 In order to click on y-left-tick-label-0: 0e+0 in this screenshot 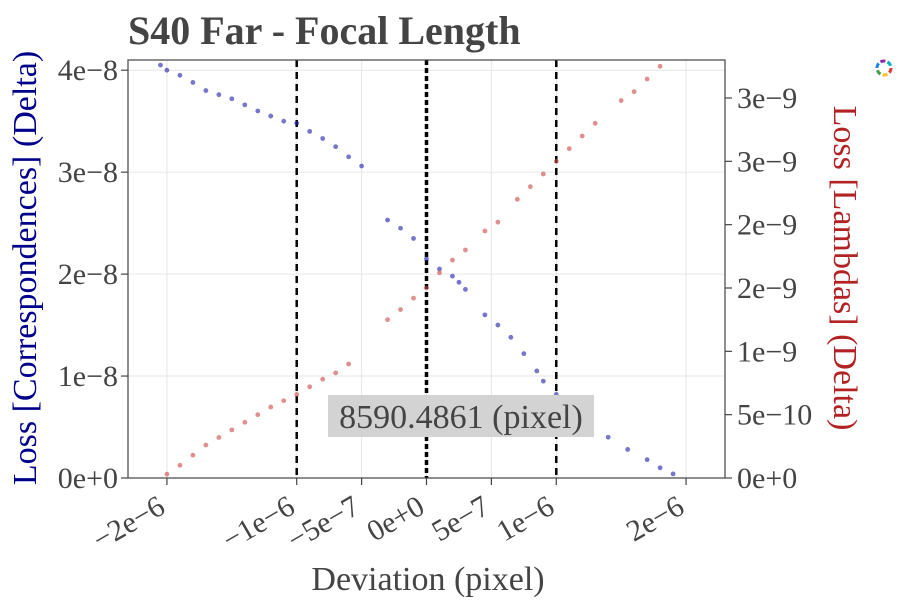, I will do `click(88, 478)`.